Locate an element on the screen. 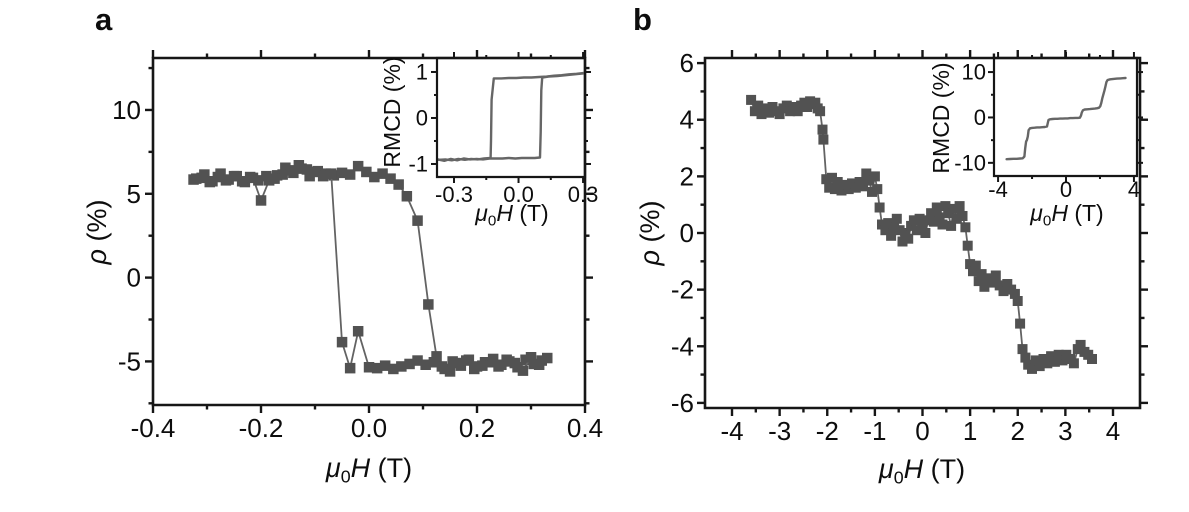 The image size is (1189, 512). y-tick-label: -6 is located at coordinates (682, 403).